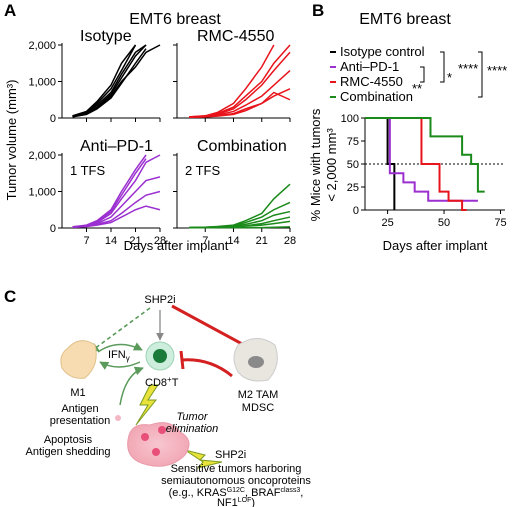  What do you see at coordinates (169, 379) in the screenshot?
I see `superscript: +` at bounding box center [169, 379].